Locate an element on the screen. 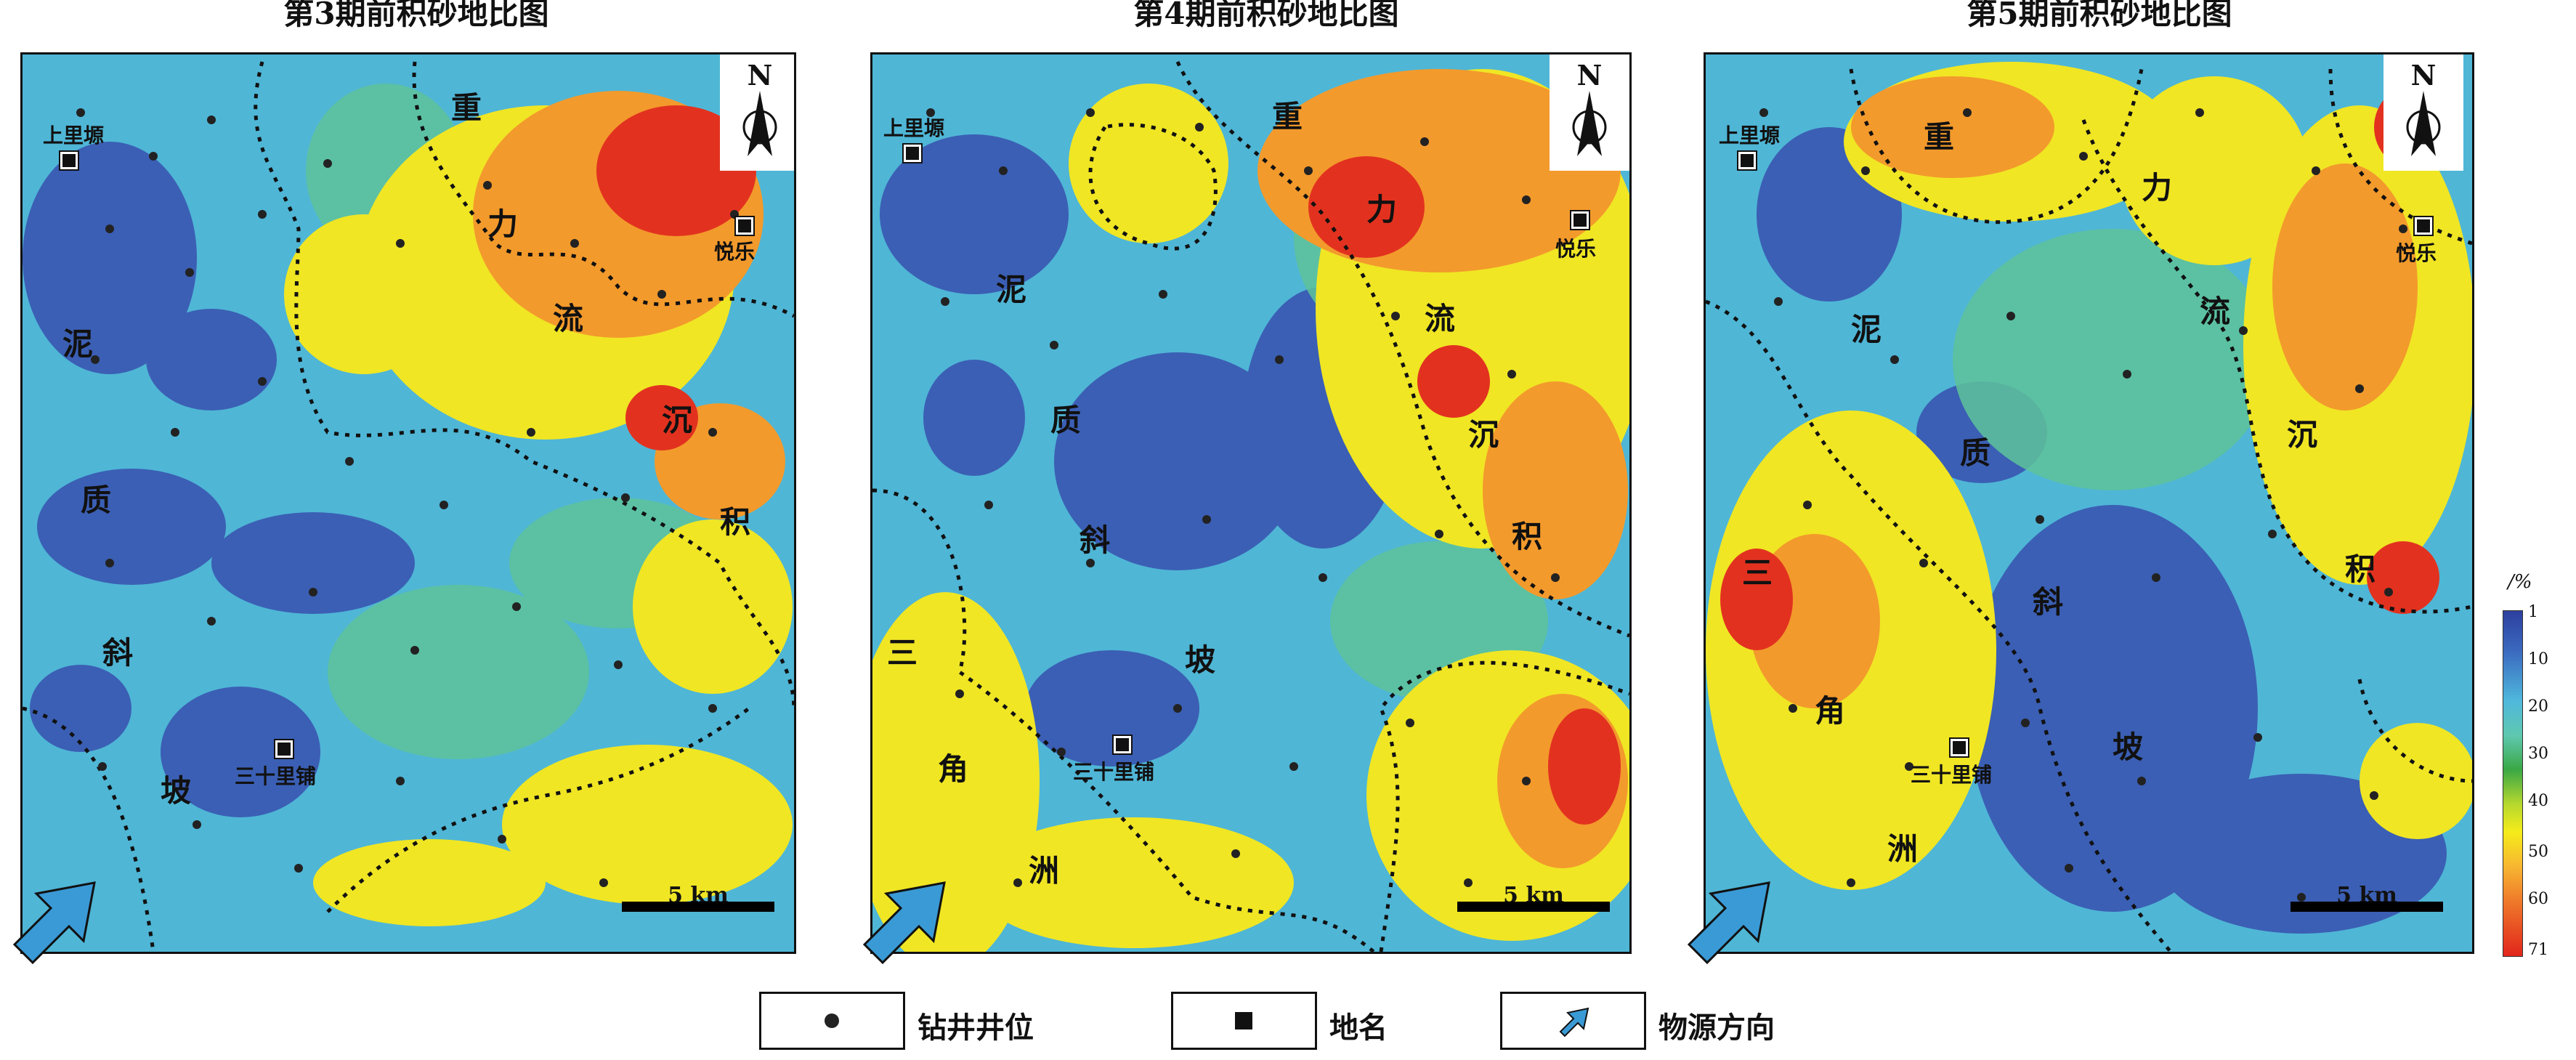  colorbar-tick: 1 is located at coordinates (2533, 612).